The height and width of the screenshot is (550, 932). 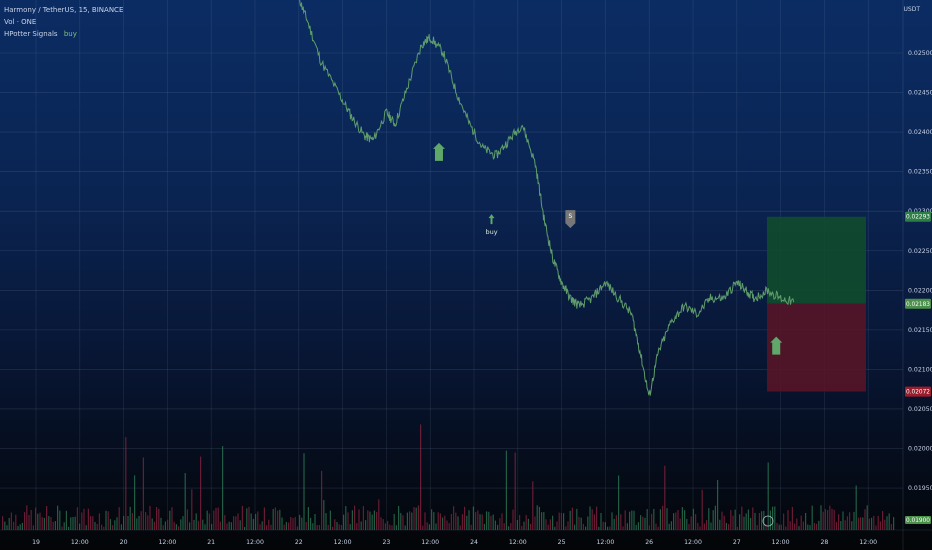 What do you see at coordinates (920, 409) in the screenshot?
I see `y-tick-label: 0.02050` at bounding box center [920, 409].